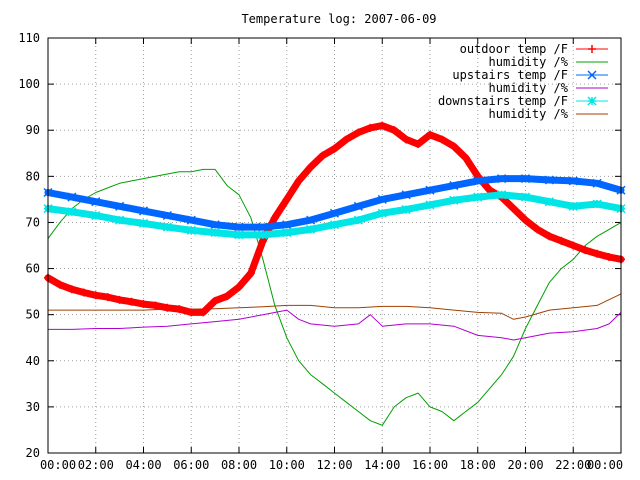 This screenshot has height=480, width=640. I want to click on x-tick-label: 08:00, so click(239, 465).